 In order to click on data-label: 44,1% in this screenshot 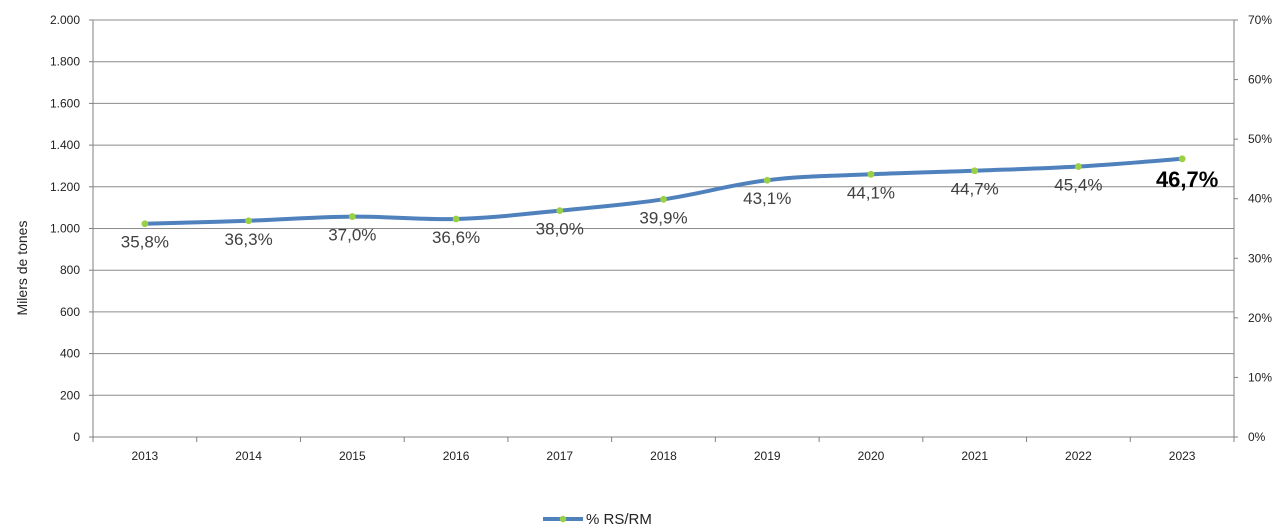, I will do `click(871, 192)`.